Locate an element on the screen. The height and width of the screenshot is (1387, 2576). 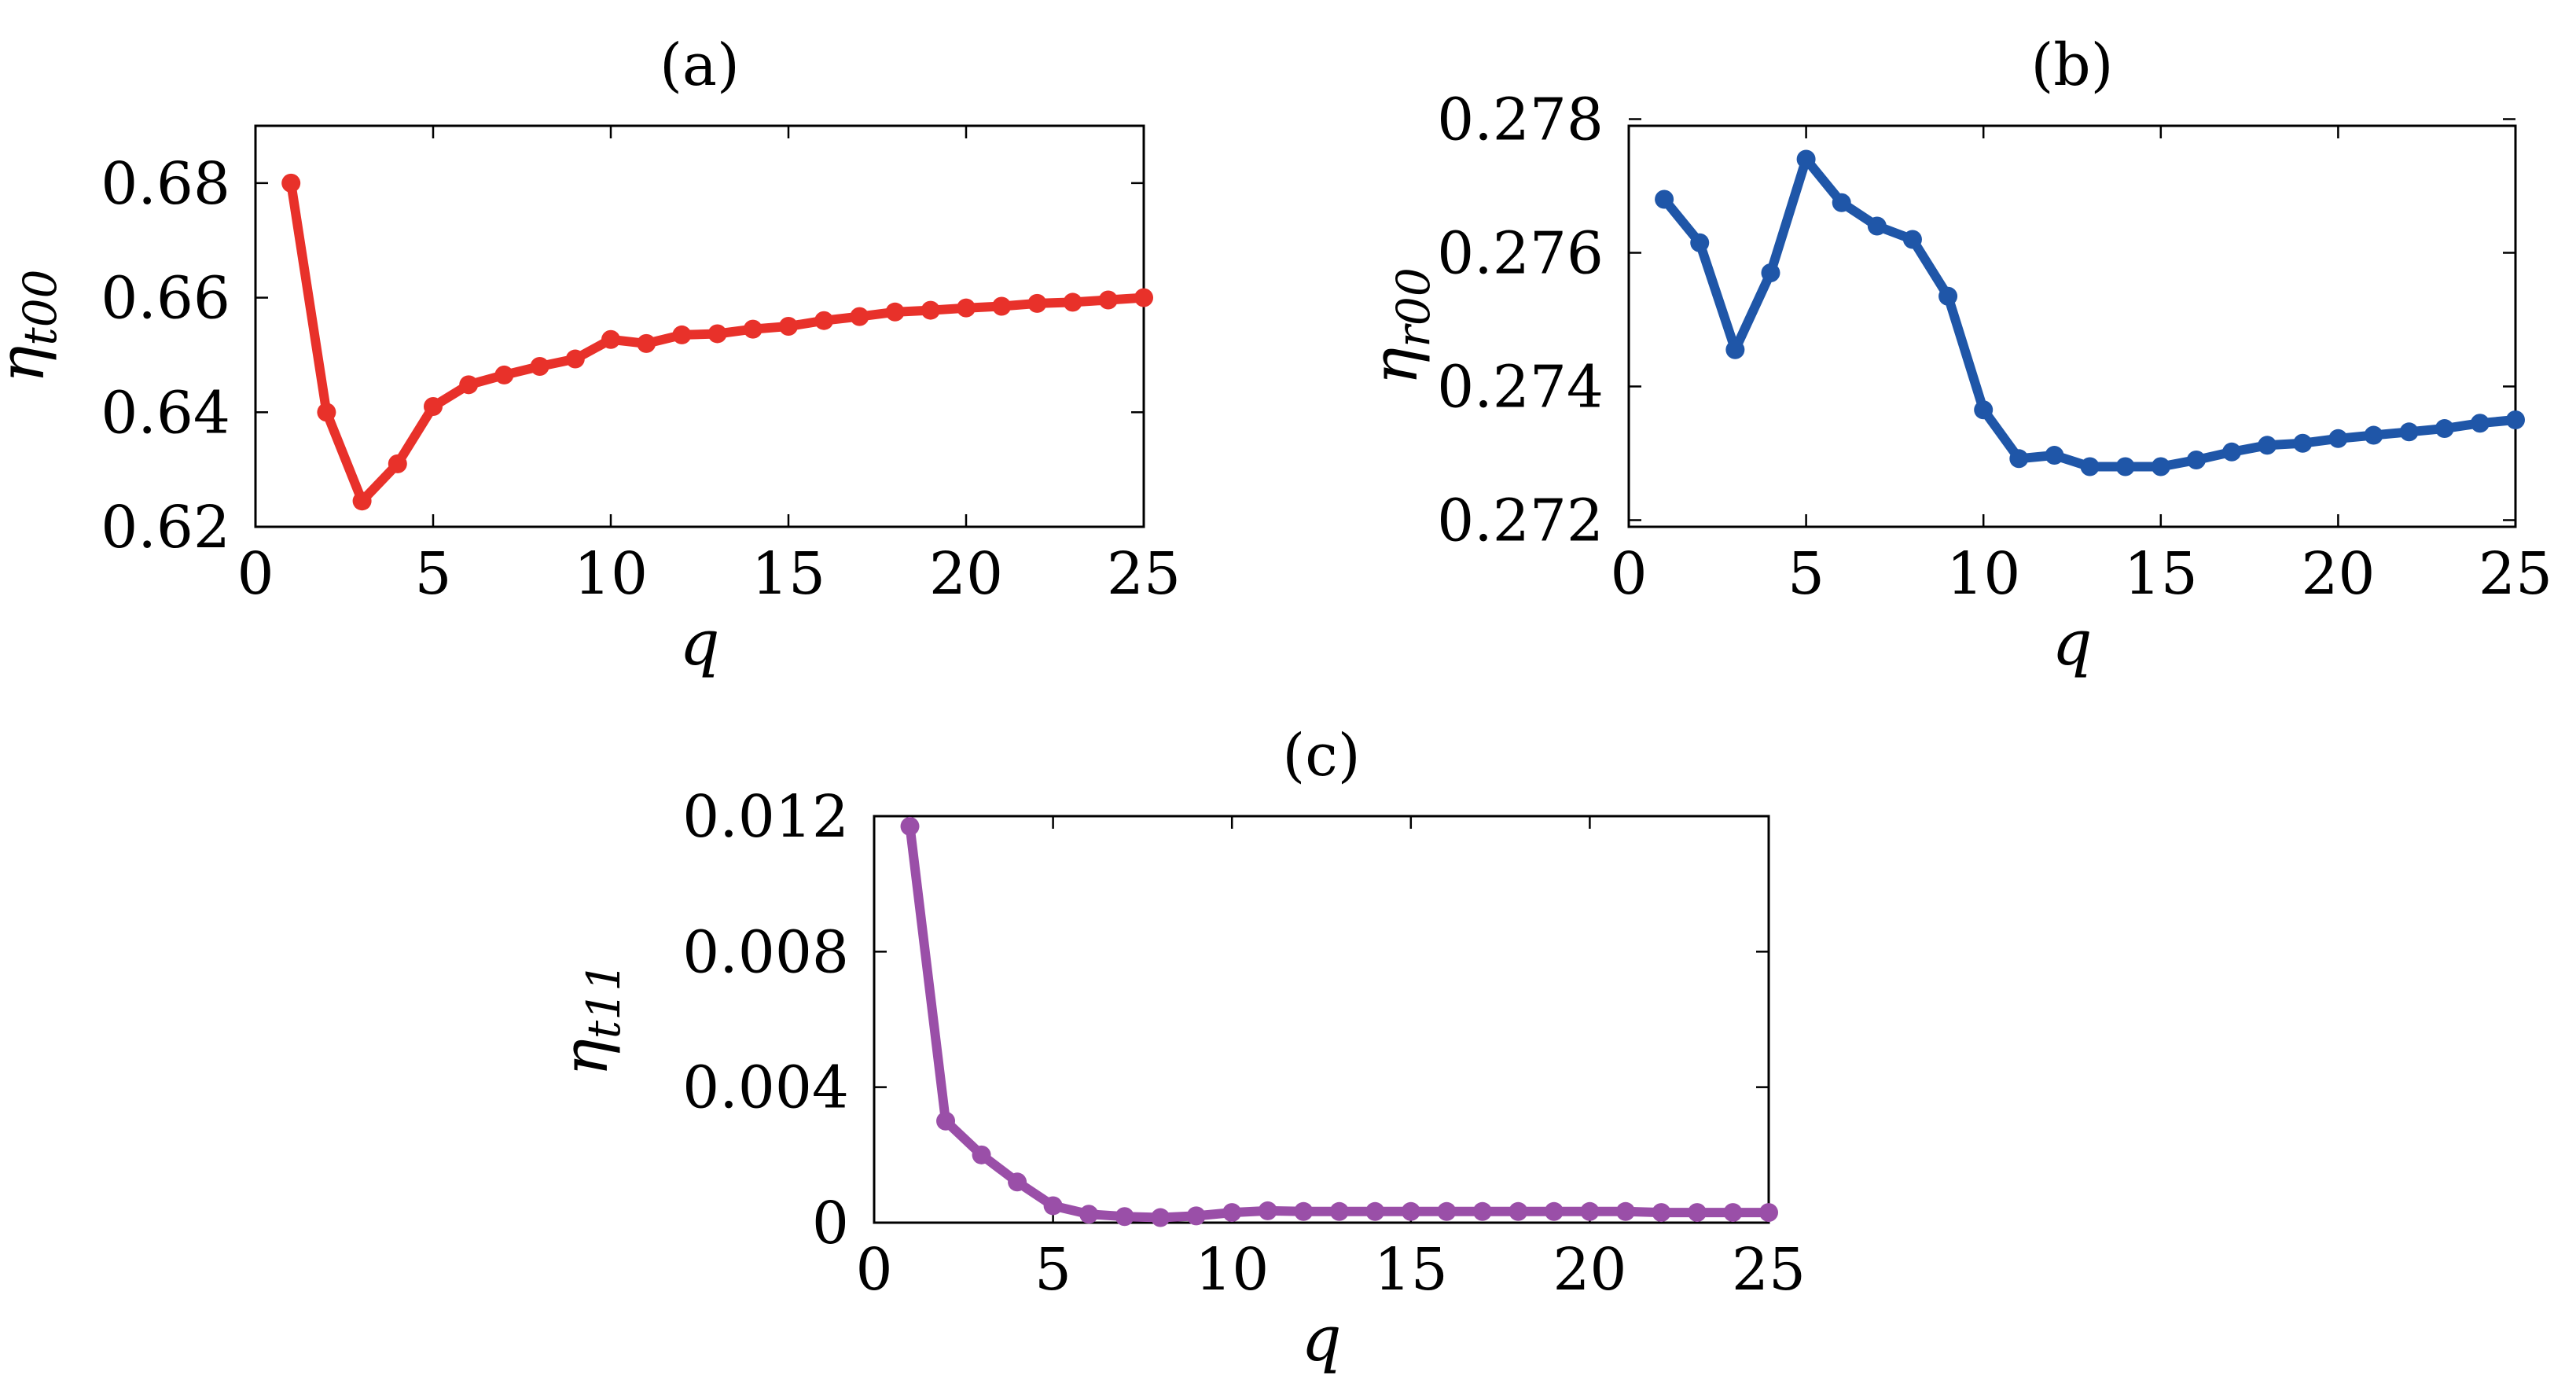
y-tick-label: 0.276 is located at coordinates (1520, 254).